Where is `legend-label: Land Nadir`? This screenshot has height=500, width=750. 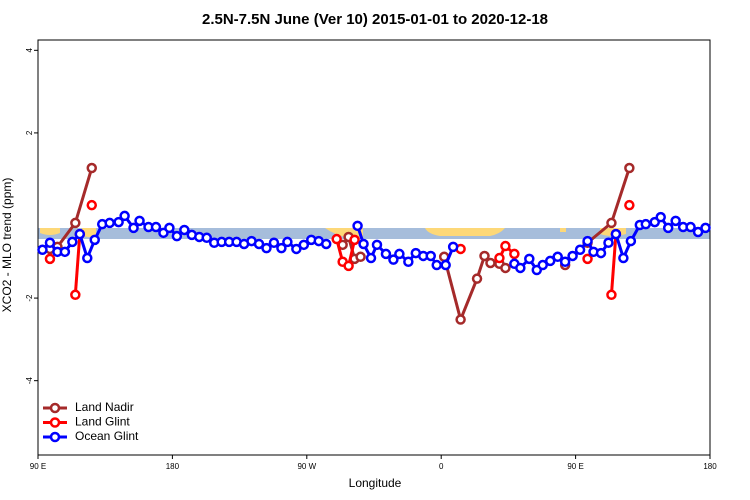 legend-label: Land Nadir is located at coordinates (104, 407).